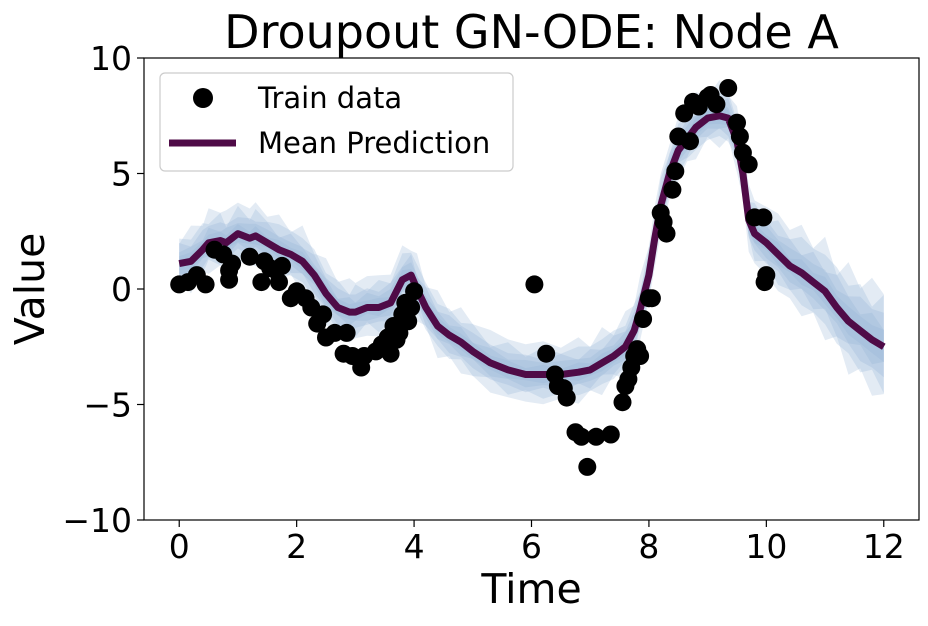 The image size is (928, 626). What do you see at coordinates (530, 589) in the screenshot?
I see `x-axis-label: Time` at bounding box center [530, 589].